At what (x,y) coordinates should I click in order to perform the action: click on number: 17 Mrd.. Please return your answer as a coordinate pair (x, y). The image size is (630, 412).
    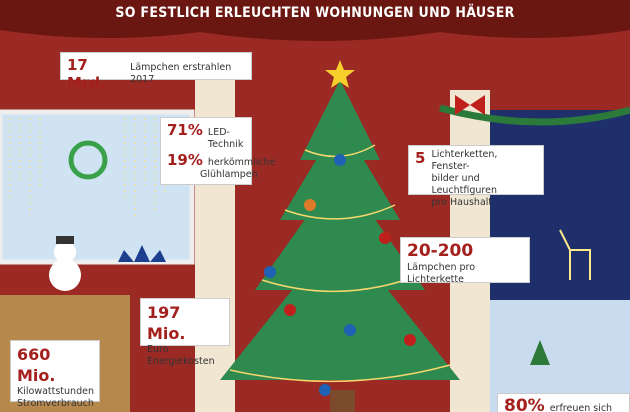
    Looking at the image, I should click on (86, 74).